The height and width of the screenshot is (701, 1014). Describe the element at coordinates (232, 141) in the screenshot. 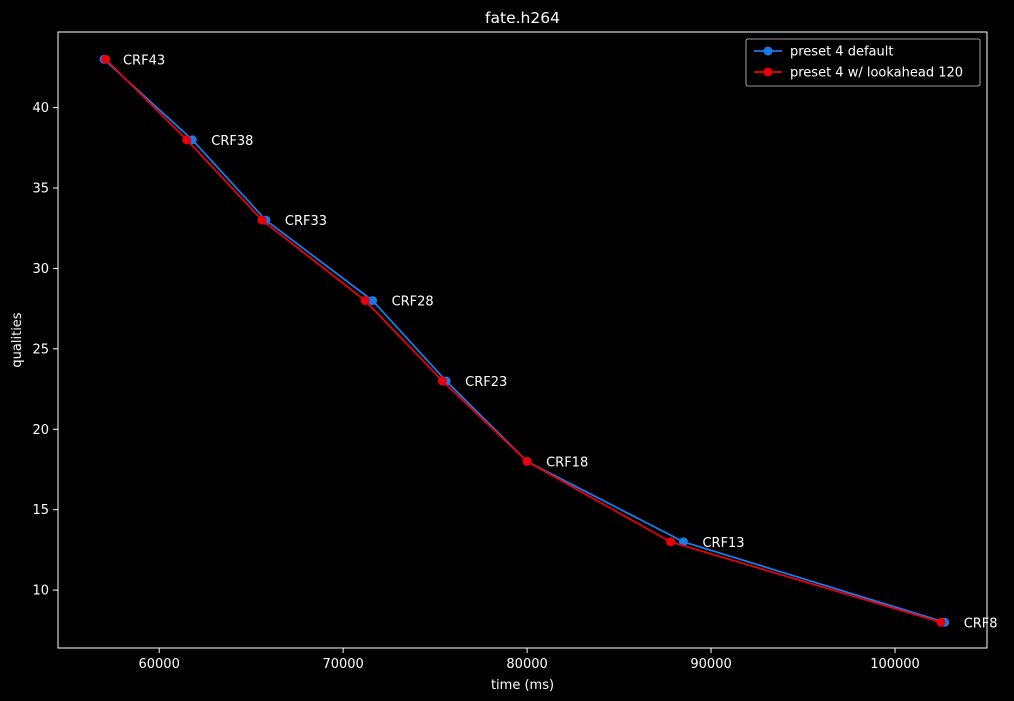

I see `crf-annotation: CRF38` at that location.